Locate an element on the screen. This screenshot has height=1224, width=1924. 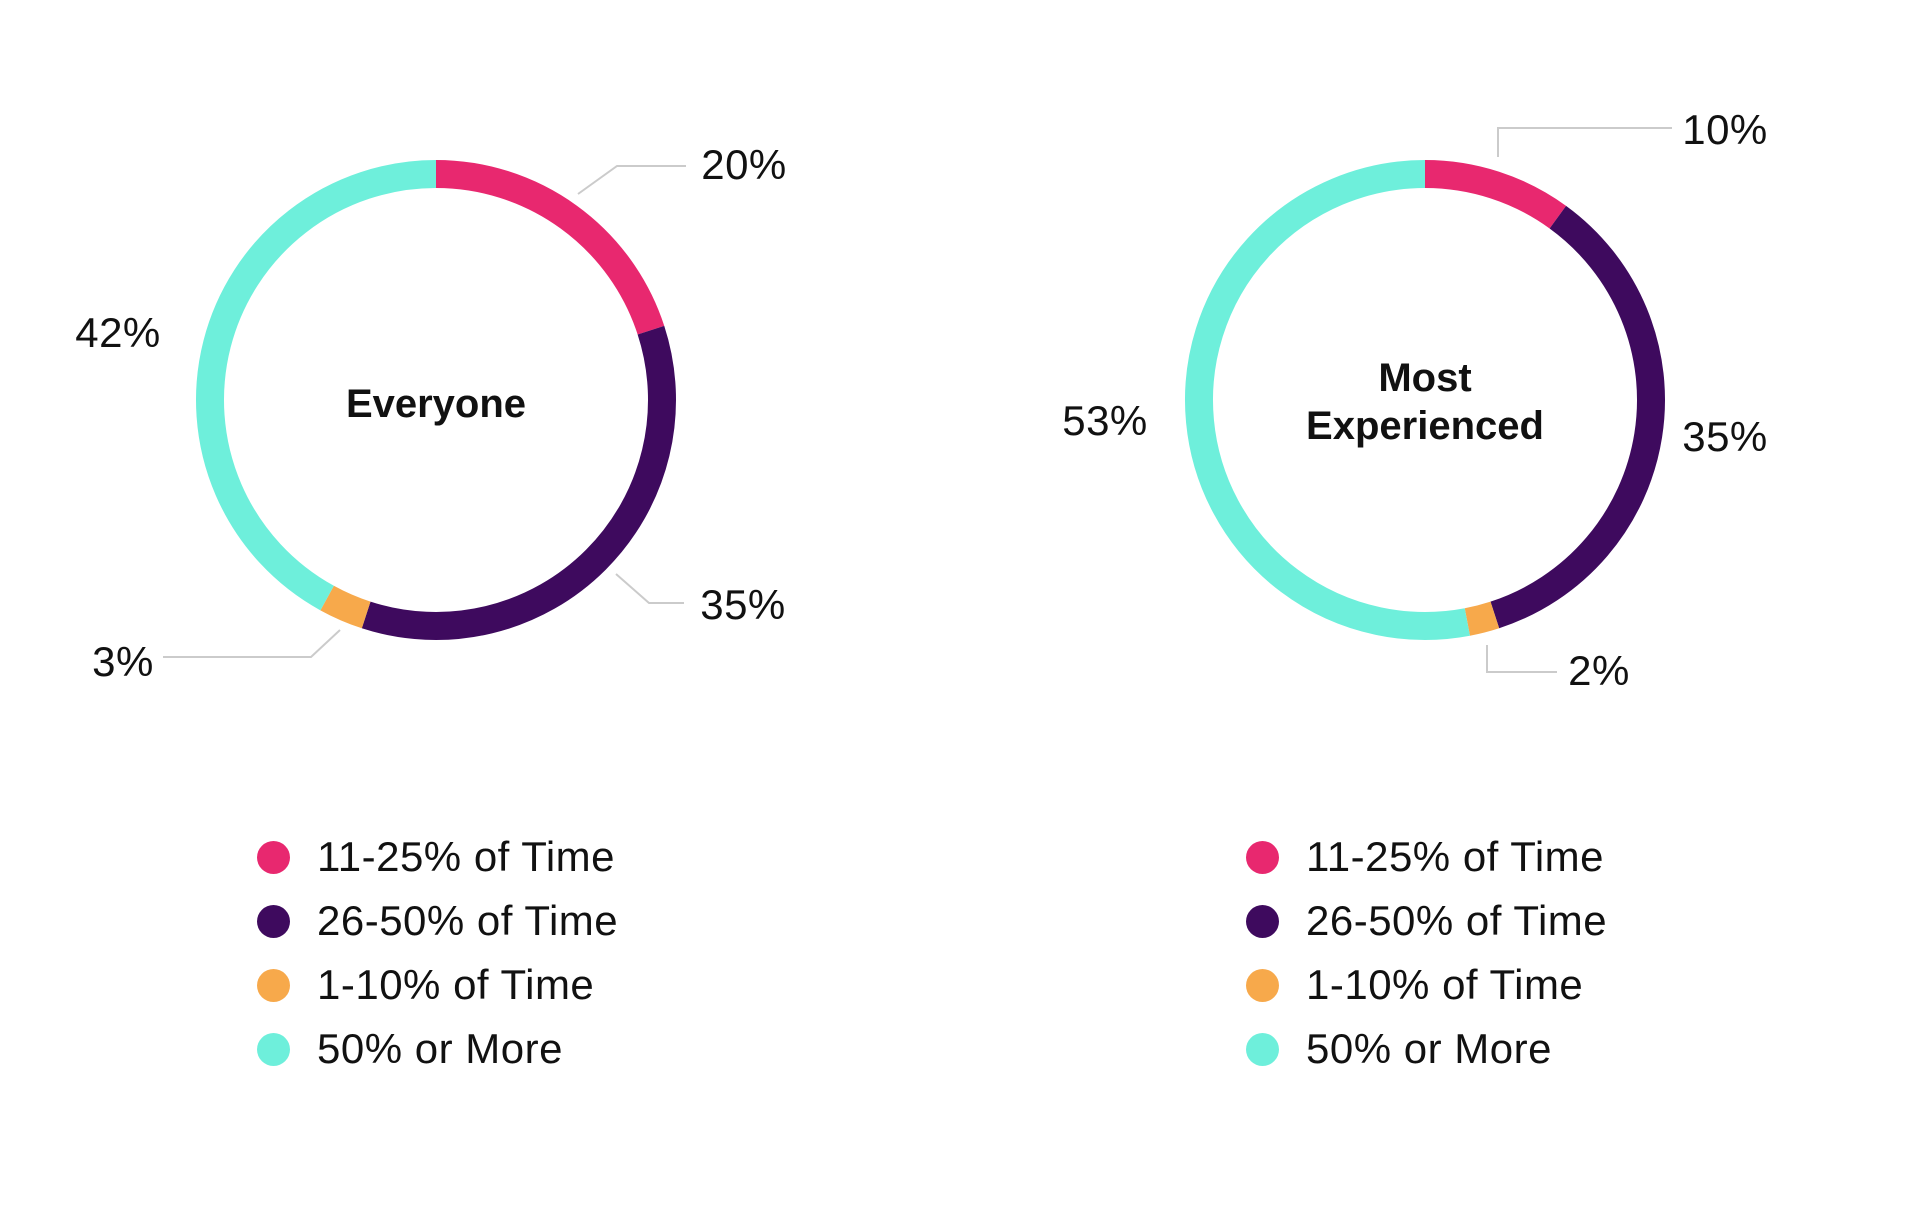
segment-value-label-most-experienced-purple: 35% is located at coordinates (1725, 436).